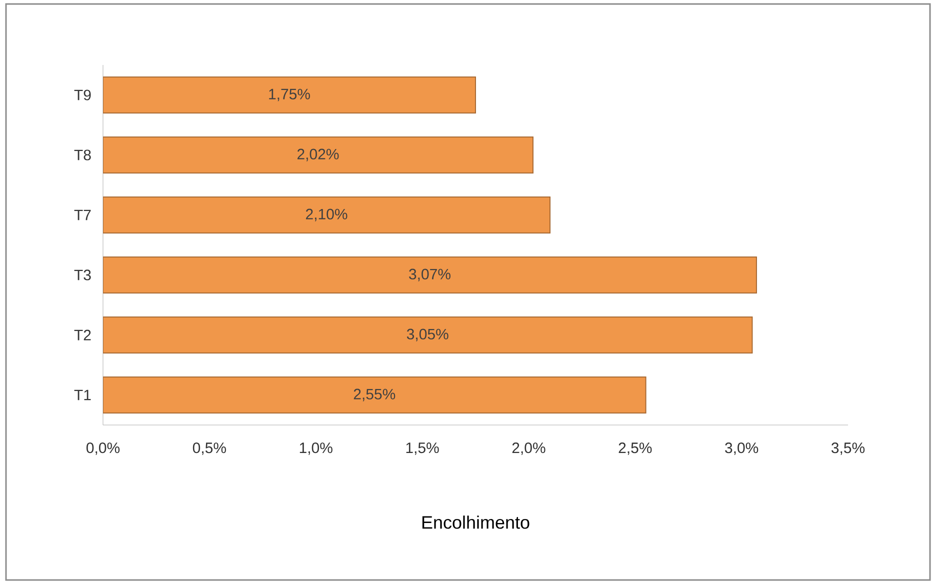 Image resolution: width=936 pixels, height=584 pixels. Describe the element at coordinates (82, 155) in the screenshot. I see `y-tick-label: T8` at that location.